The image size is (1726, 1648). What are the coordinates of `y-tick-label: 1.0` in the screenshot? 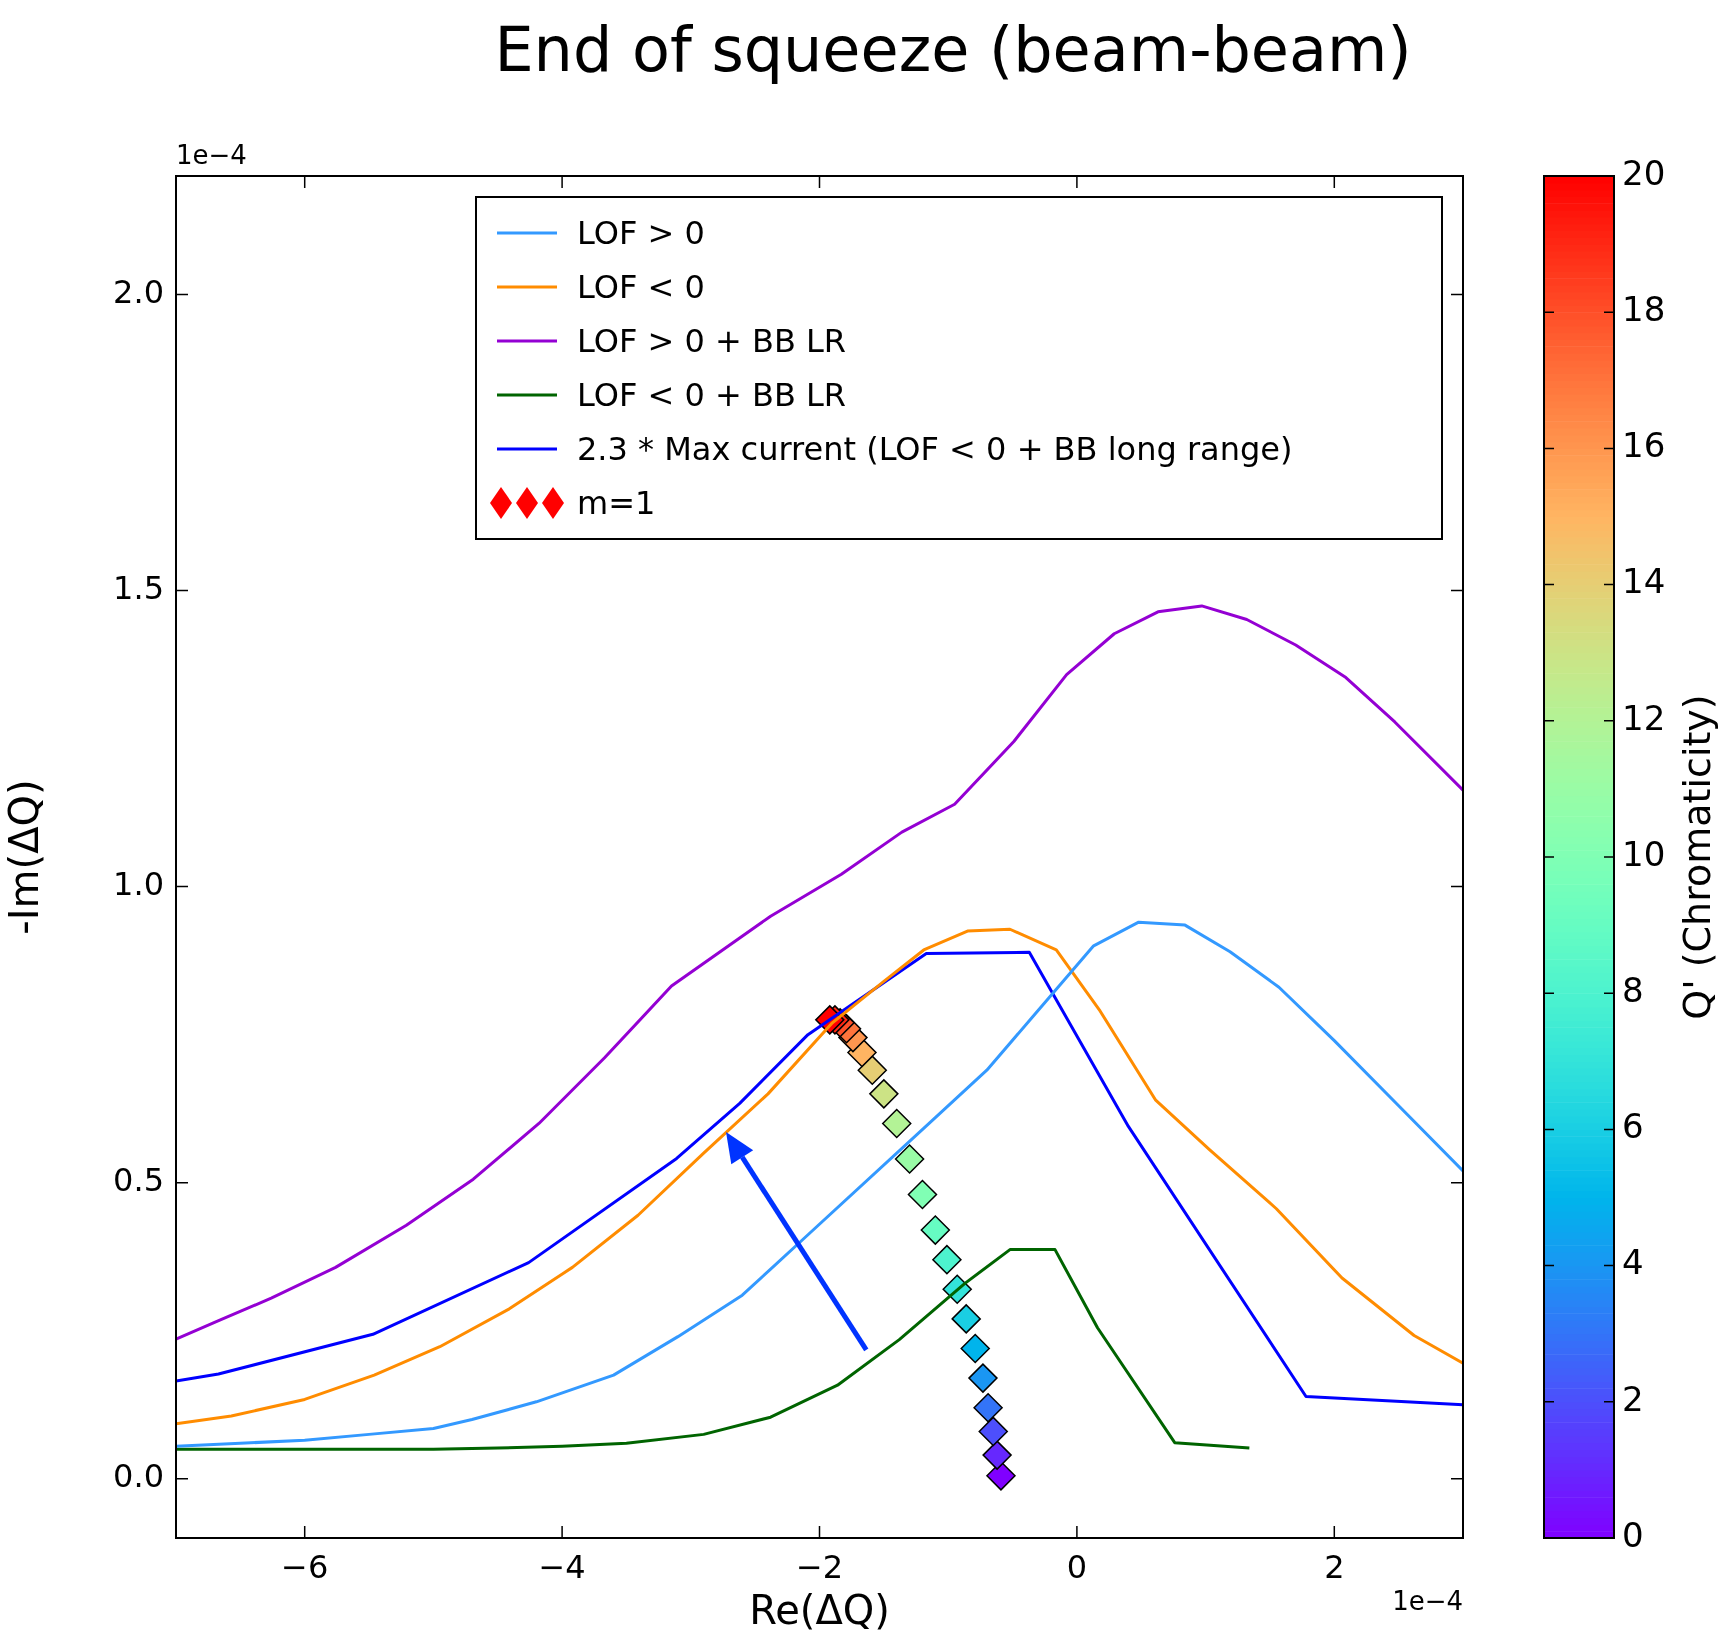 It's located at (138, 883).